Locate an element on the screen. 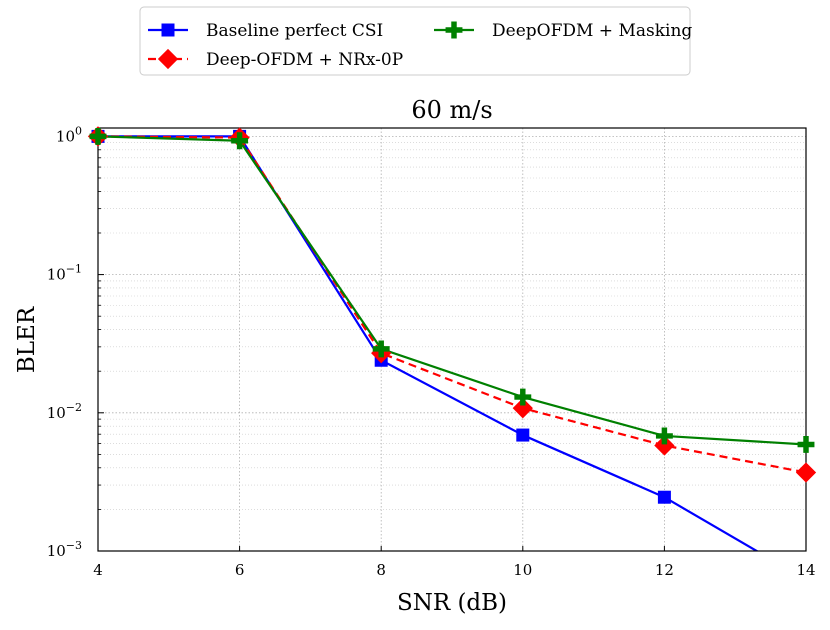 The height and width of the screenshot is (630, 830). y-tick-label: 10⁻³ is located at coordinates (64, 549).